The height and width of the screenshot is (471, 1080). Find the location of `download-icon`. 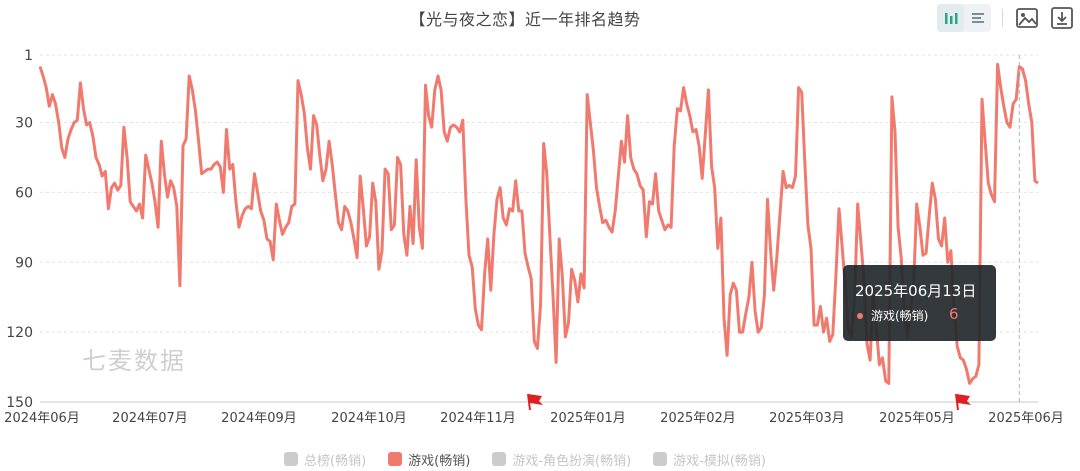

download-icon is located at coordinates (1062, 18).